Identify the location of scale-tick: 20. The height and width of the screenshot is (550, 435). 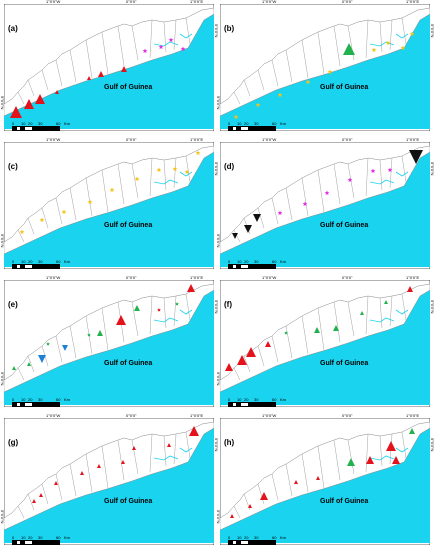
(246, 537).